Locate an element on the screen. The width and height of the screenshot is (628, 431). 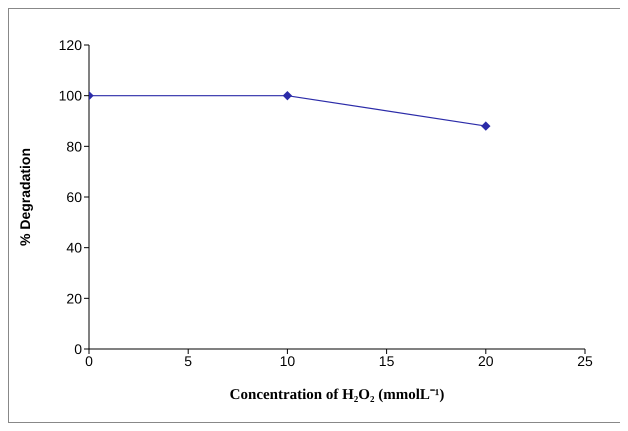
x-tick-label: 20 is located at coordinates (486, 360).